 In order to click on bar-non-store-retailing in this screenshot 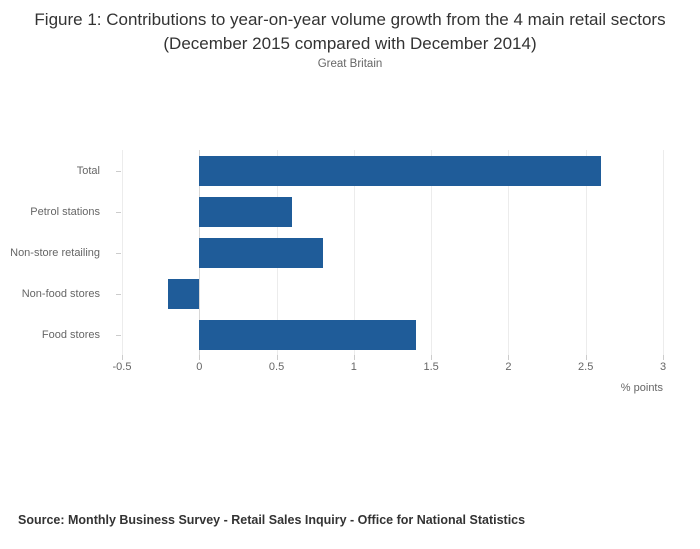, I will do `click(261, 252)`.